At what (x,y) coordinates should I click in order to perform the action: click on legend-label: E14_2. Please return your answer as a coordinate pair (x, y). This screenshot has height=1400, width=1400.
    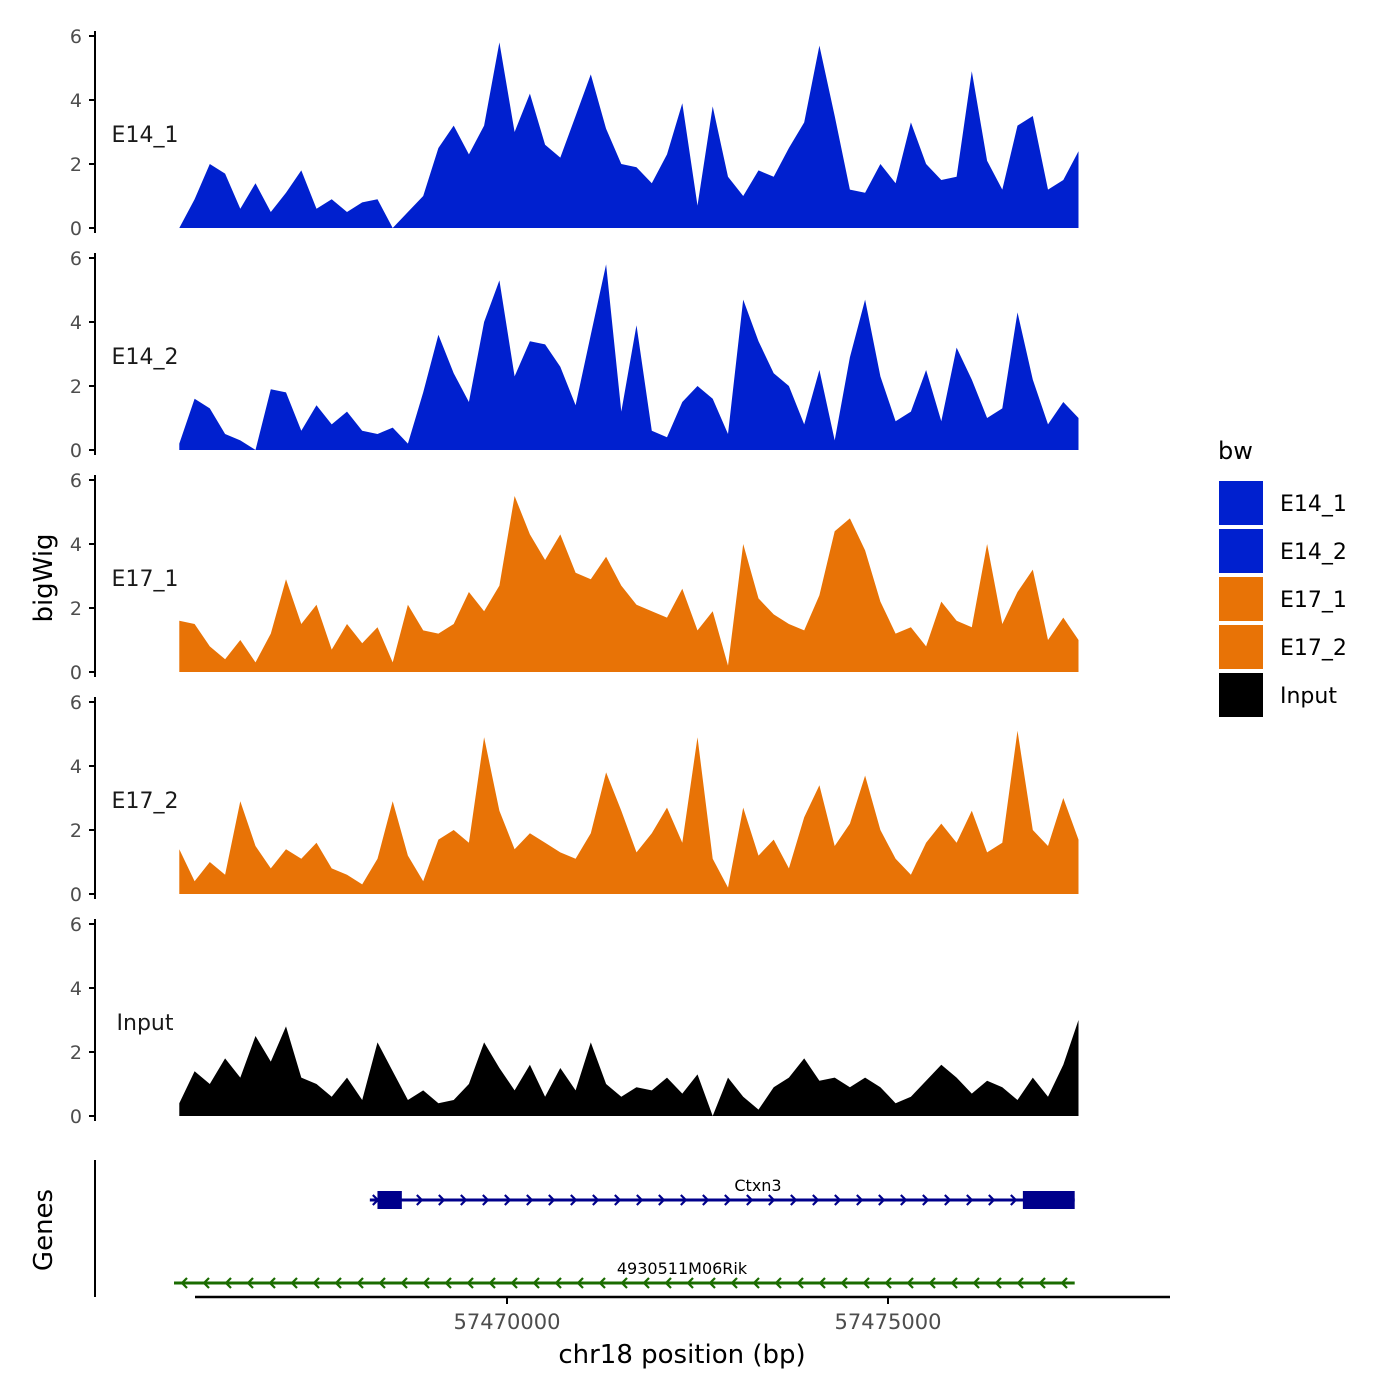
    Looking at the image, I should click on (1313, 552).